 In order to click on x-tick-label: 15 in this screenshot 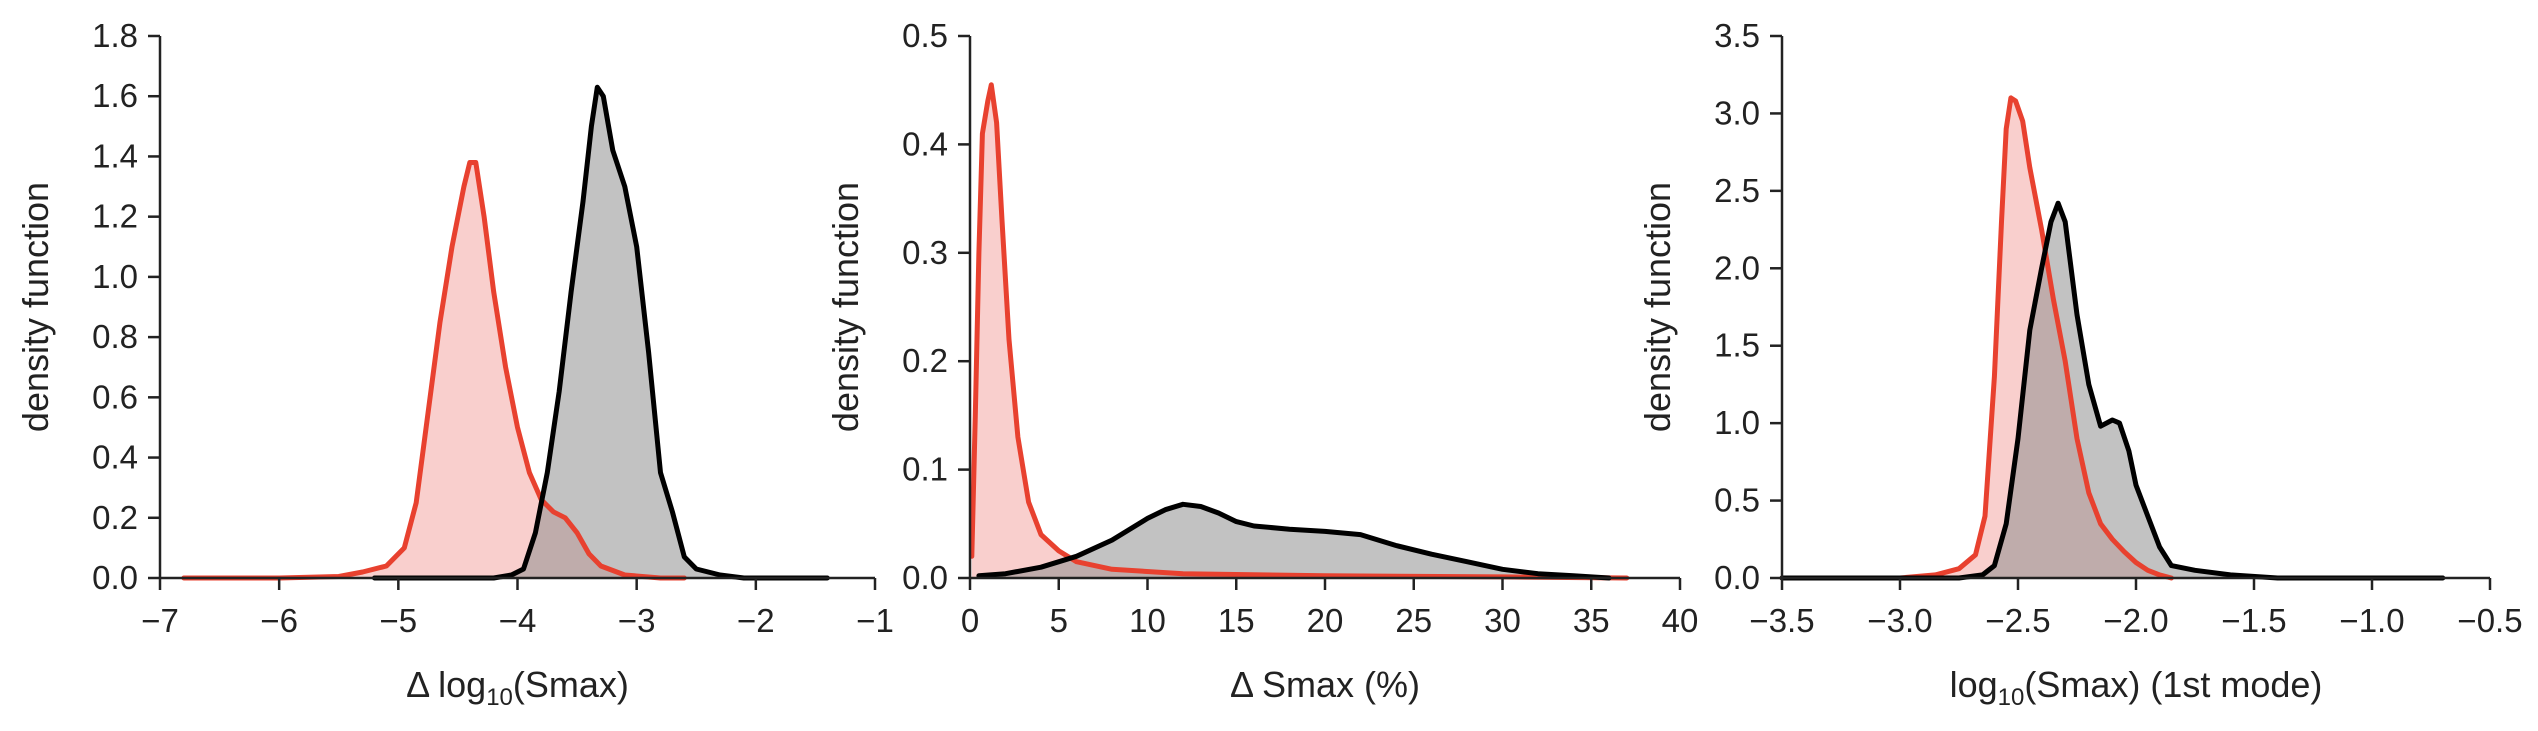, I will do `click(1236, 620)`.